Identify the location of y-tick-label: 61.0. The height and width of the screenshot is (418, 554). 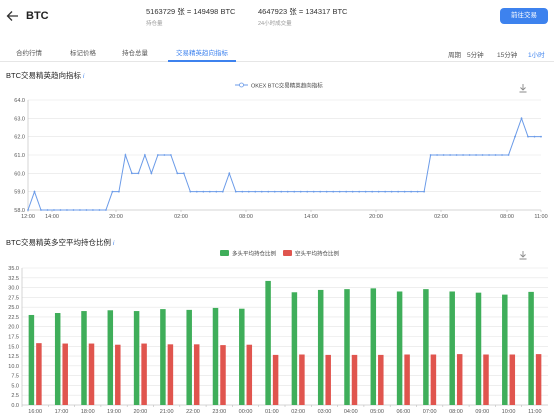
(19, 156).